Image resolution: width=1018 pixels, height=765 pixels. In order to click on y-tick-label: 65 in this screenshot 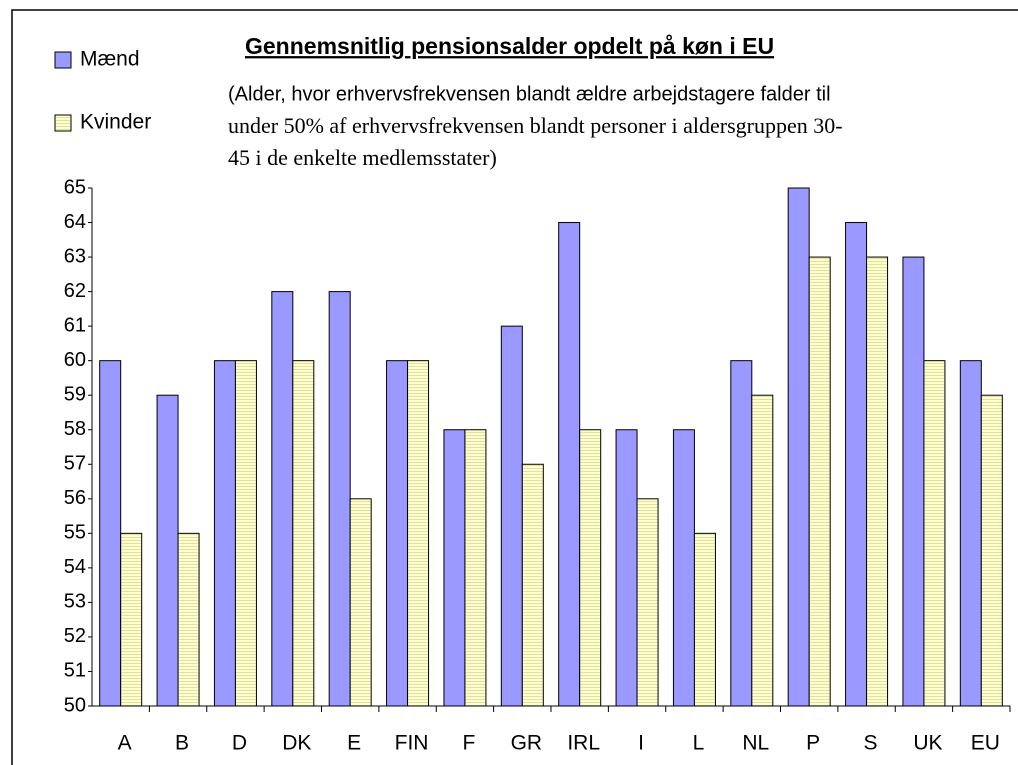, I will do `click(75, 187)`.